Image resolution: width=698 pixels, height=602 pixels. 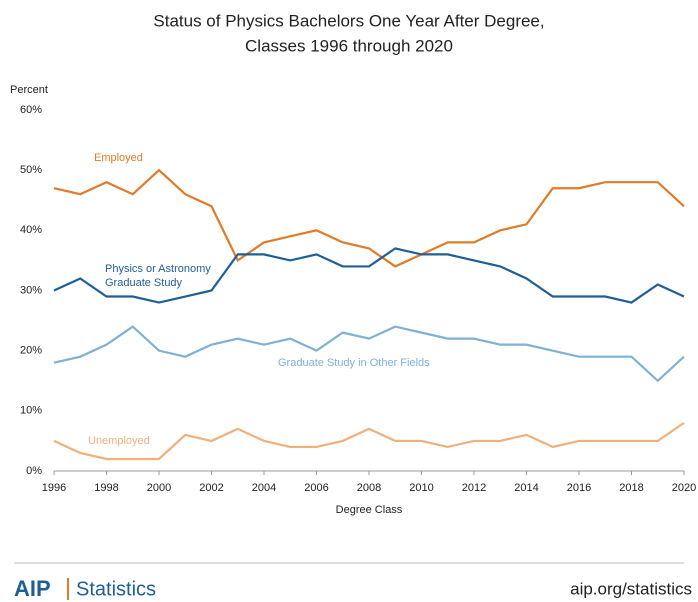 What do you see at coordinates (354, 363) in the screenshot?
I see `series-label: Graduate Study in Other Fields` at bounding box center [354, 363].